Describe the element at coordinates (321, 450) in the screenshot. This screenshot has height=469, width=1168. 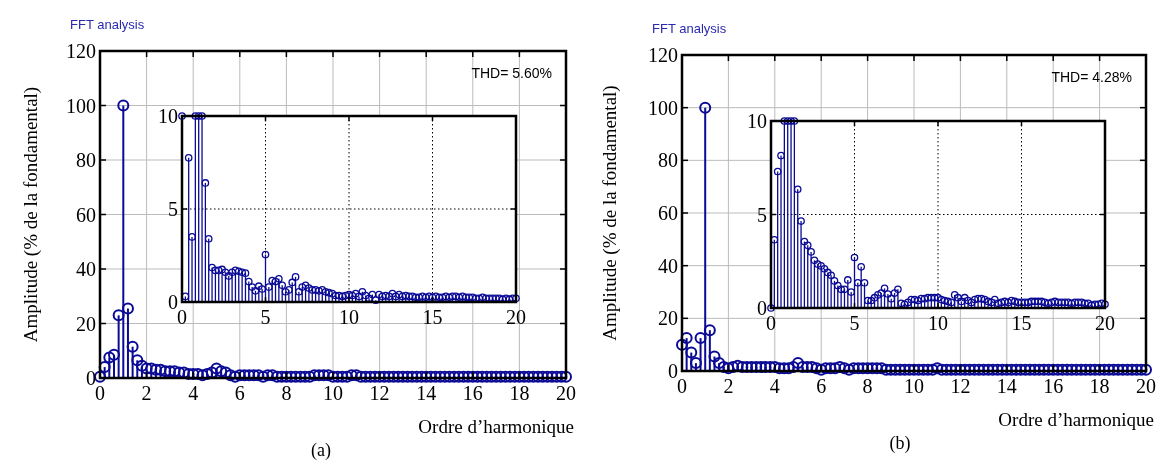
I see `text: (a)` at that location.